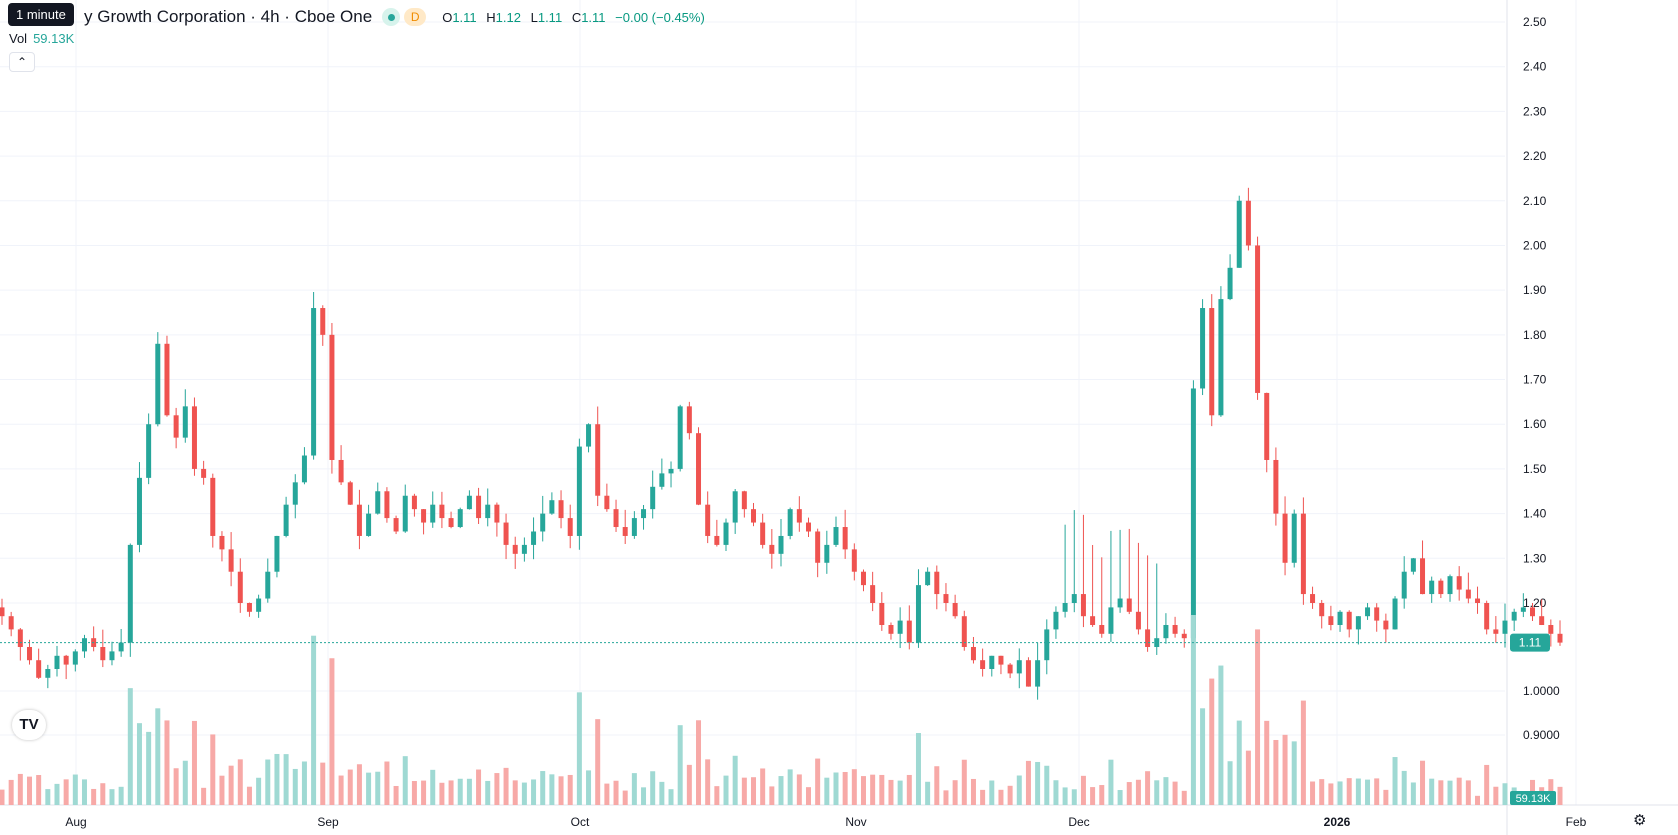  What do you see at coordinates (22, 62) in the screenshot?
I see `collapse-legend-button: ⌃` at bounding box center [22, 62].